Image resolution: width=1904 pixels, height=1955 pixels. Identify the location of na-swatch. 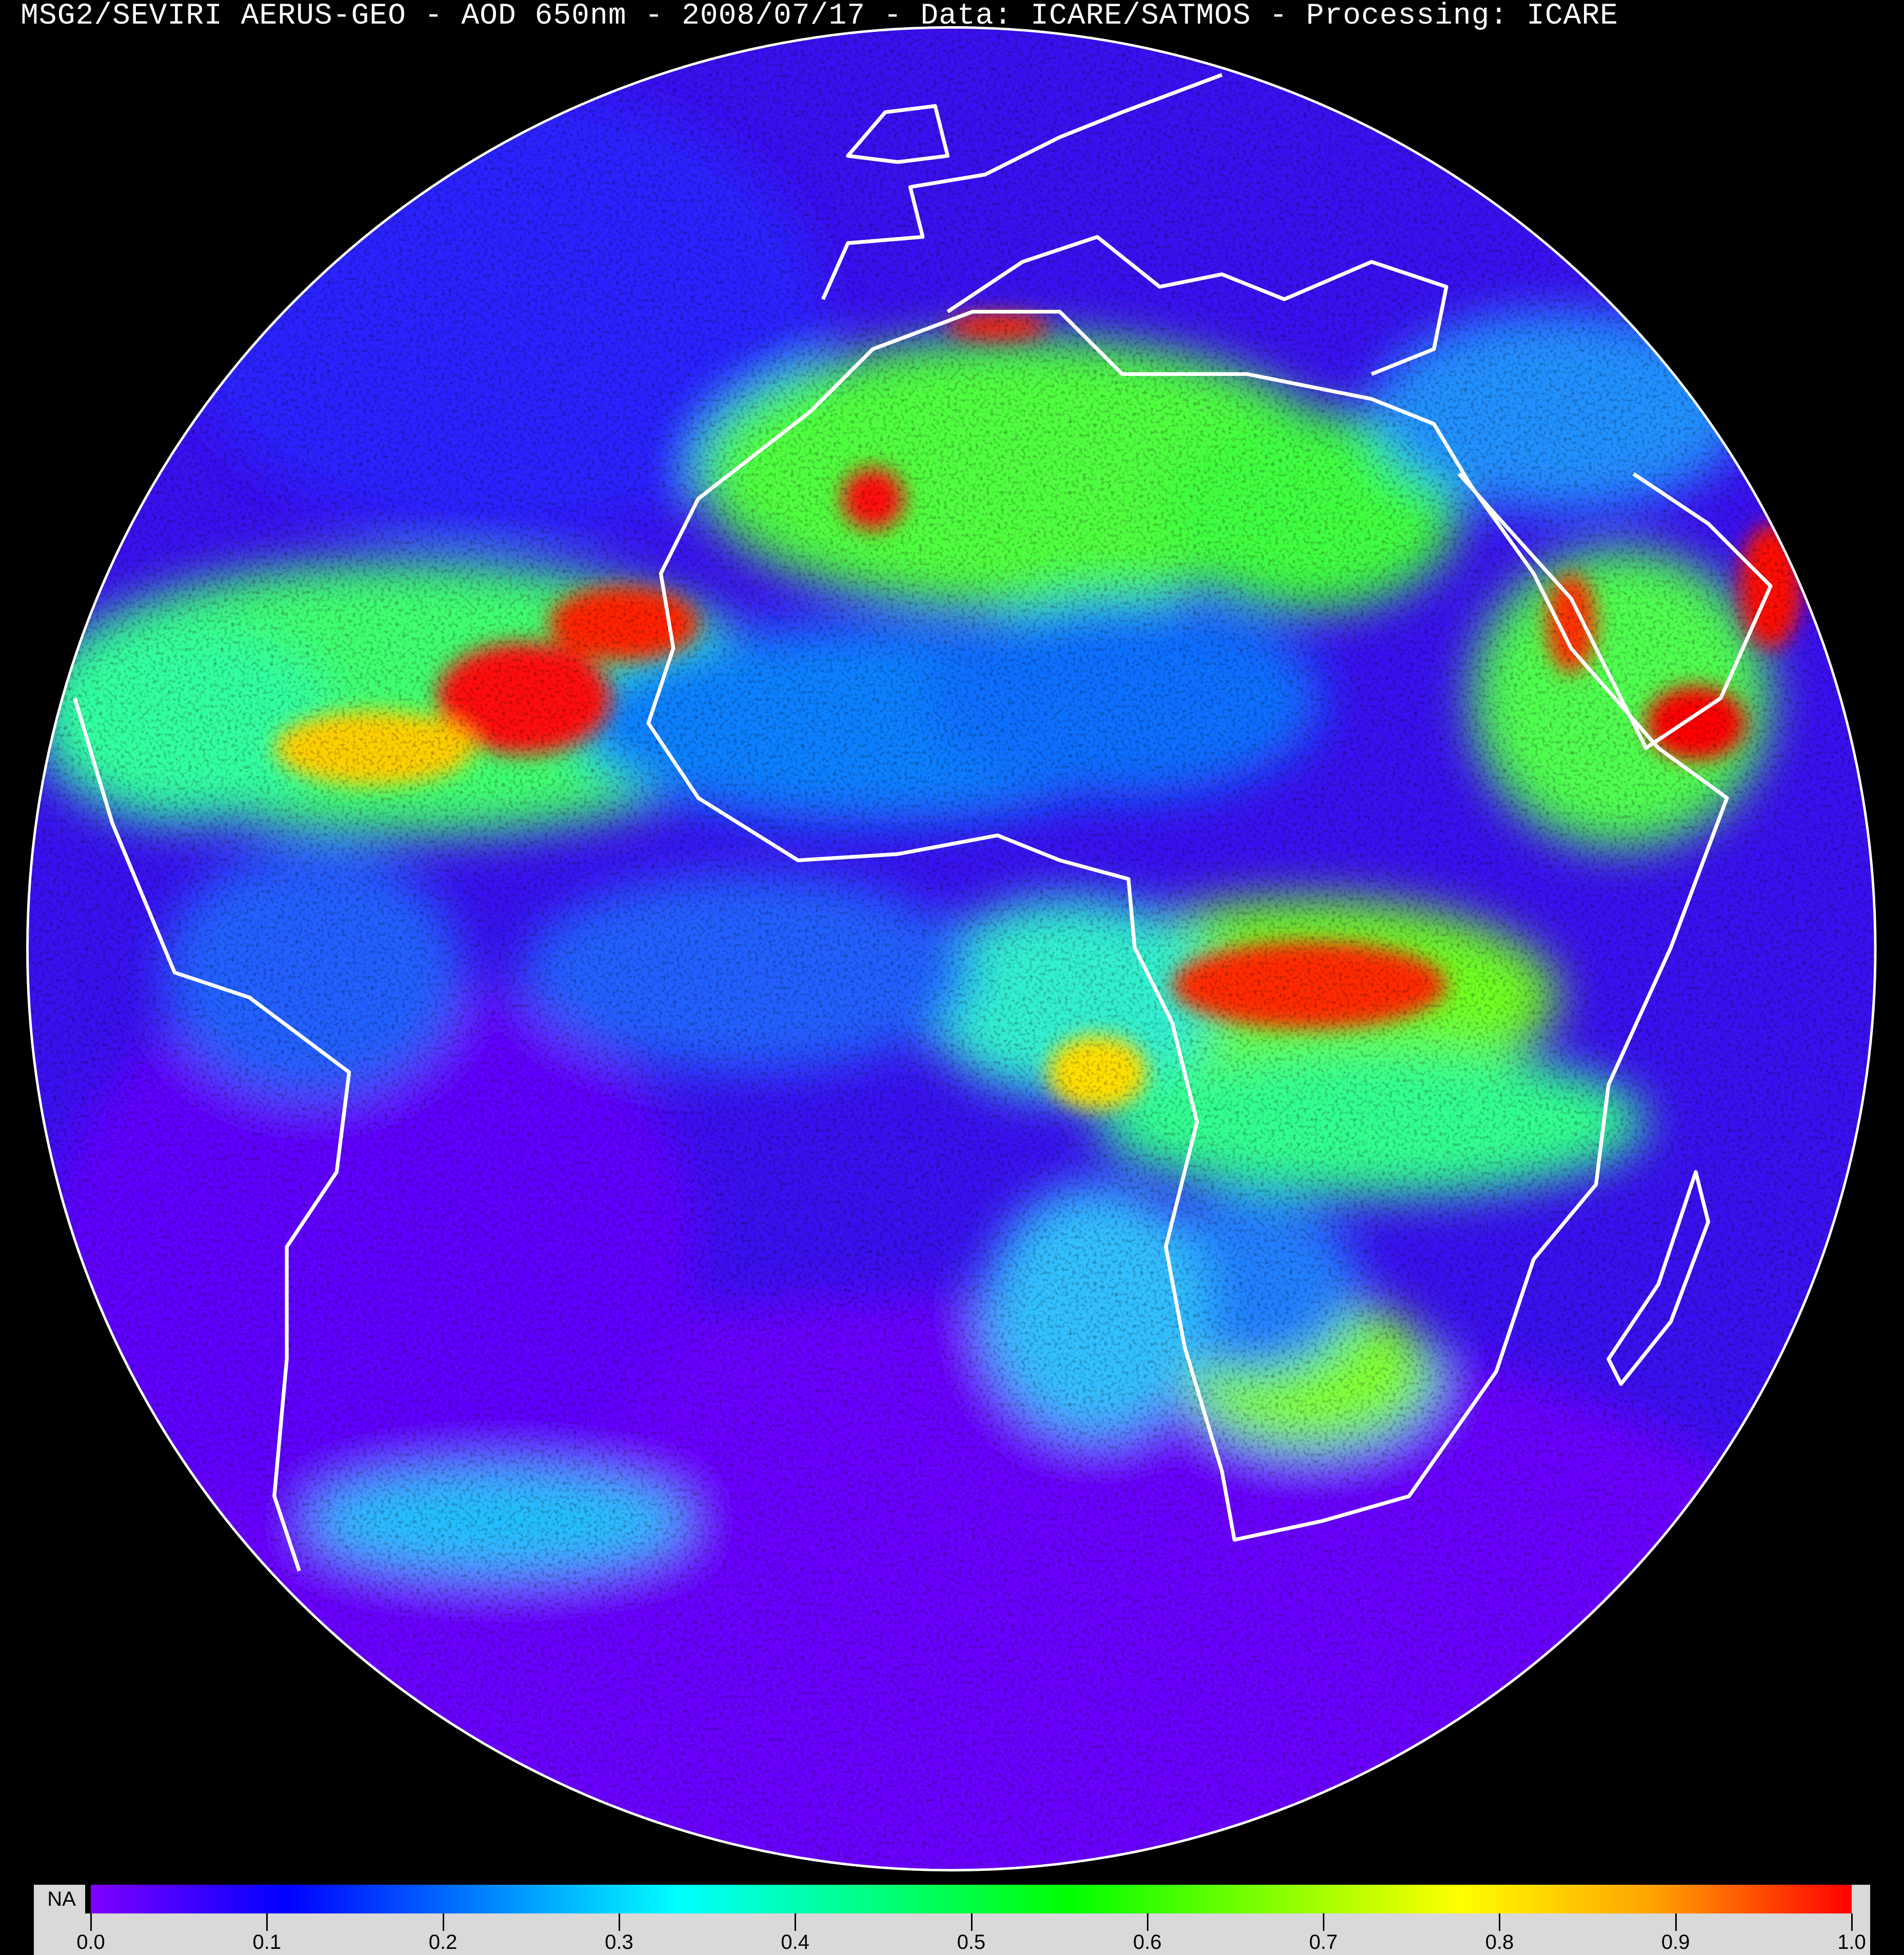
(88, 1899).